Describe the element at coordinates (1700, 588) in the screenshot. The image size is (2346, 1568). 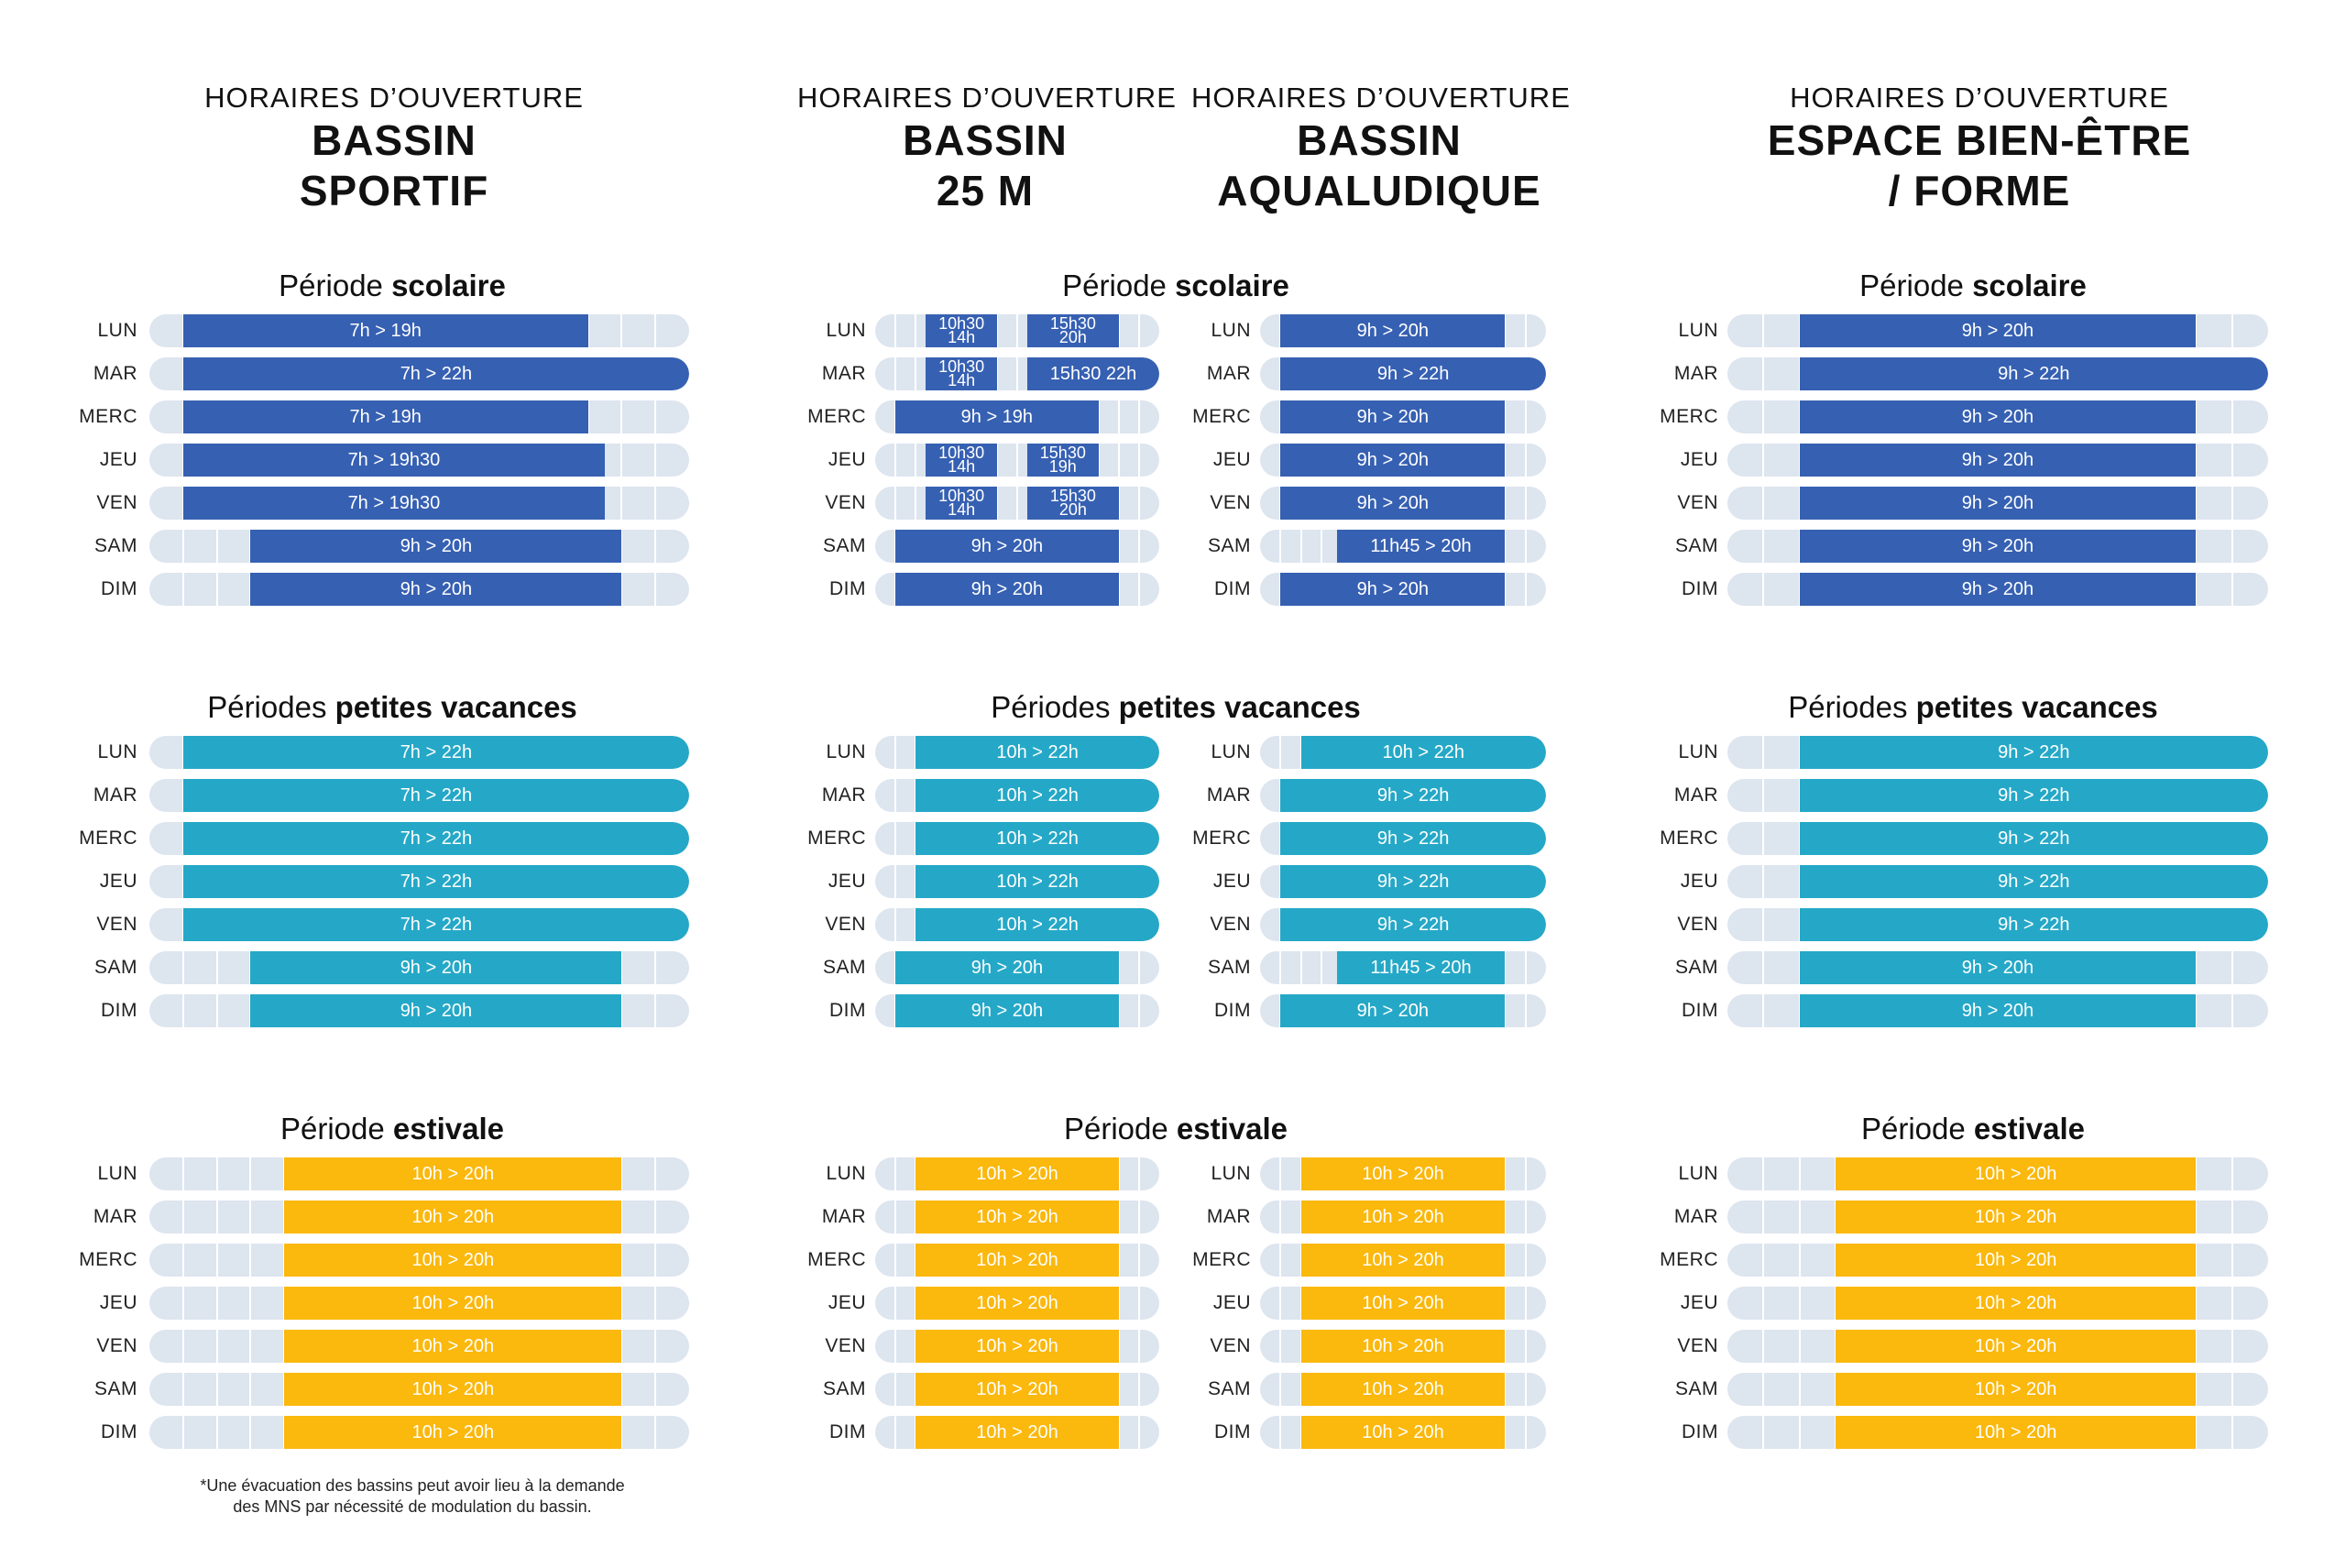
I see `day-label: DIM` at that location.